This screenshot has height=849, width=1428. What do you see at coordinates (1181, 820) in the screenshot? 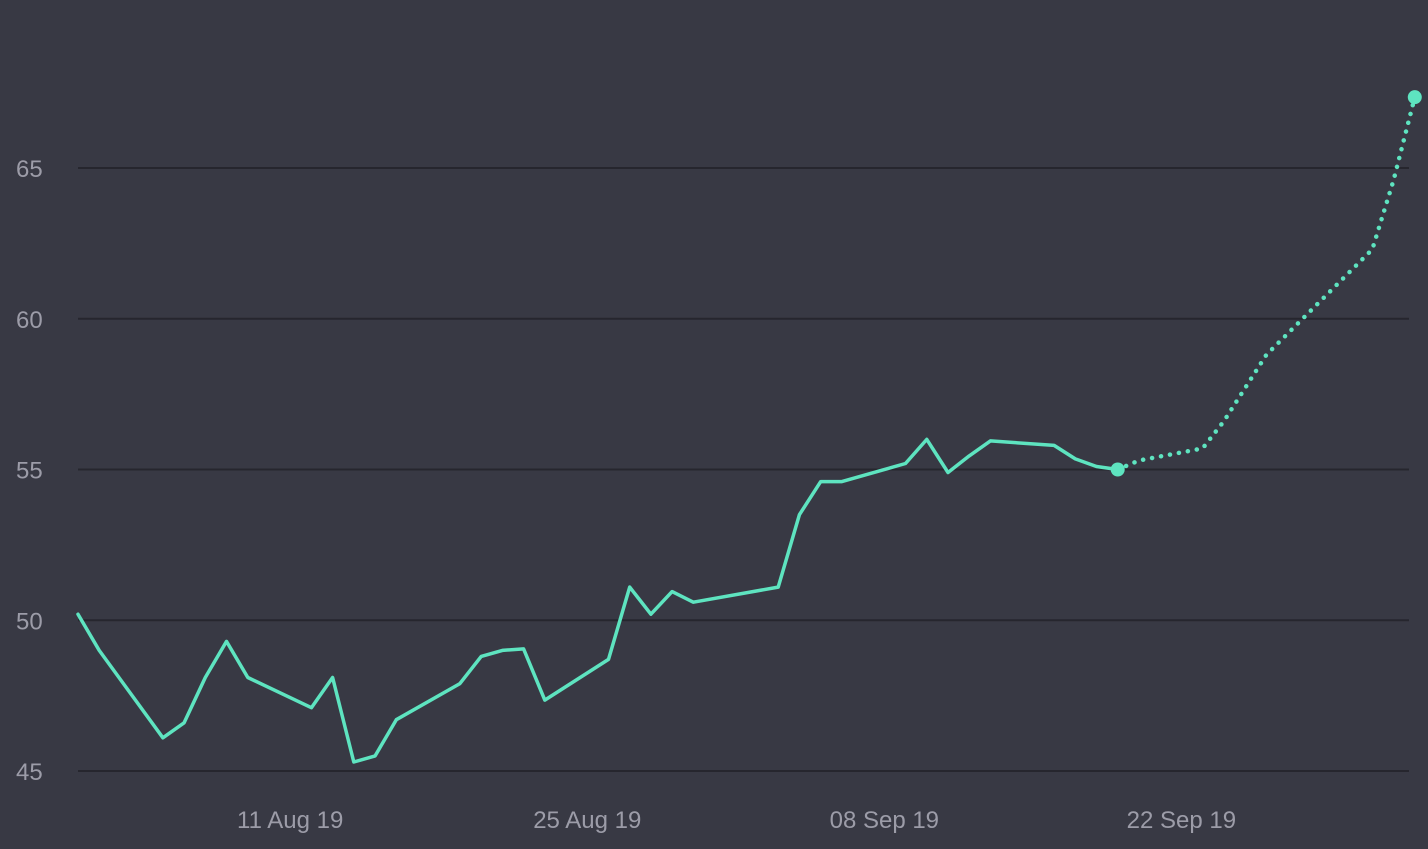
I see `x-tick-label-3: 22 Sep 19` at bounding box center [1181, 820].